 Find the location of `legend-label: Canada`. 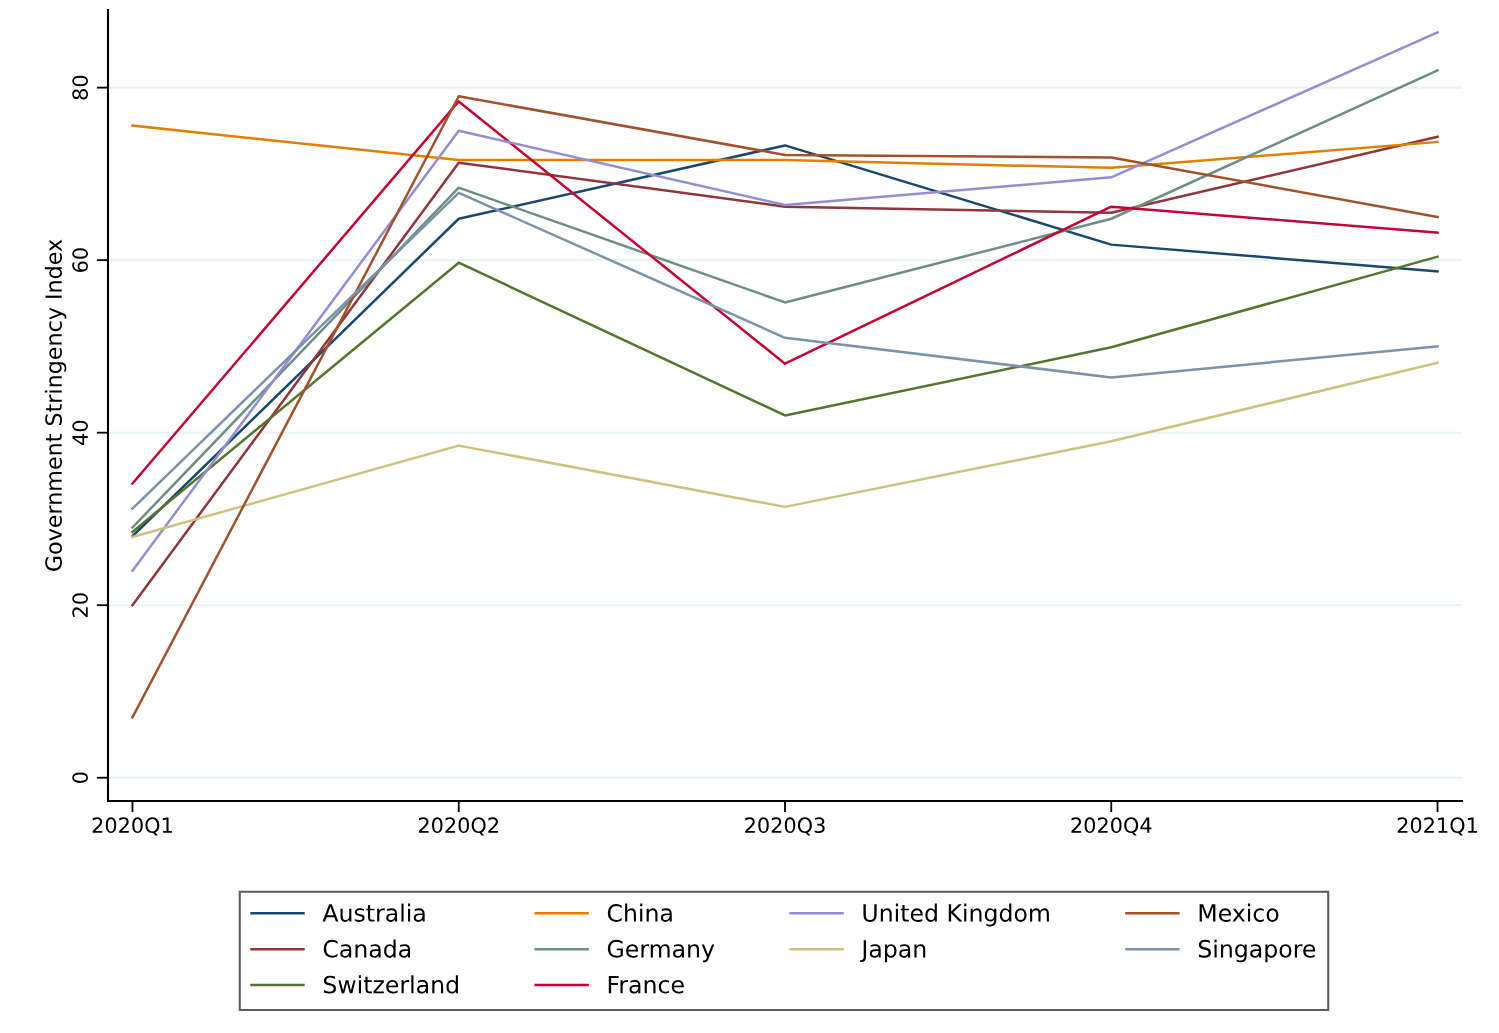

legend-label: Canada is located at coordinates (367, 948).